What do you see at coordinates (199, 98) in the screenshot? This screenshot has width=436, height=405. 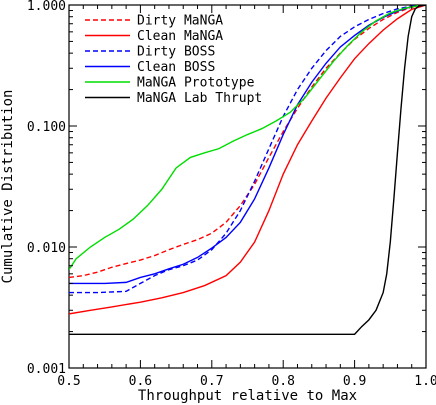 I see `legend-label: MaNGA Lab Thrupt` at bounding box center [199, 98].